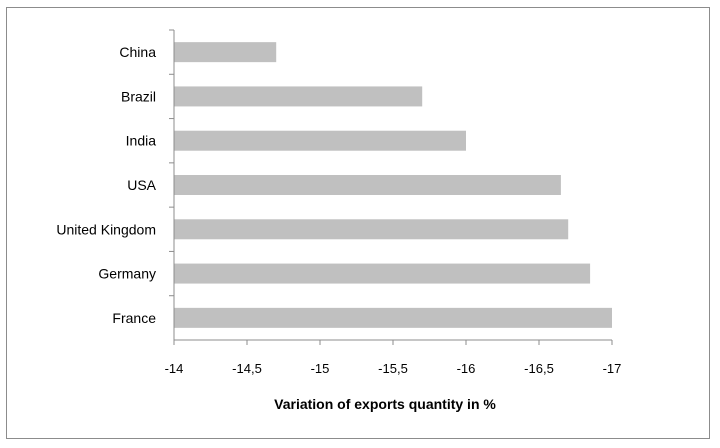 This screenshot has width=720, height=448. I want to click on x-tick-label: -14,5, so click(247, 368).